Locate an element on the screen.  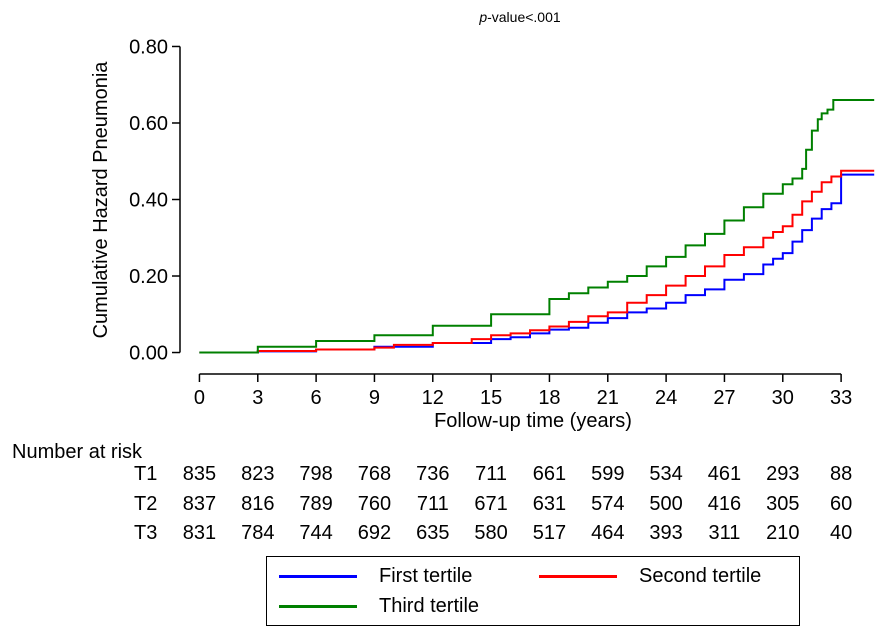
y-tick-label: 0.40 is located at coordinates (148, 201).